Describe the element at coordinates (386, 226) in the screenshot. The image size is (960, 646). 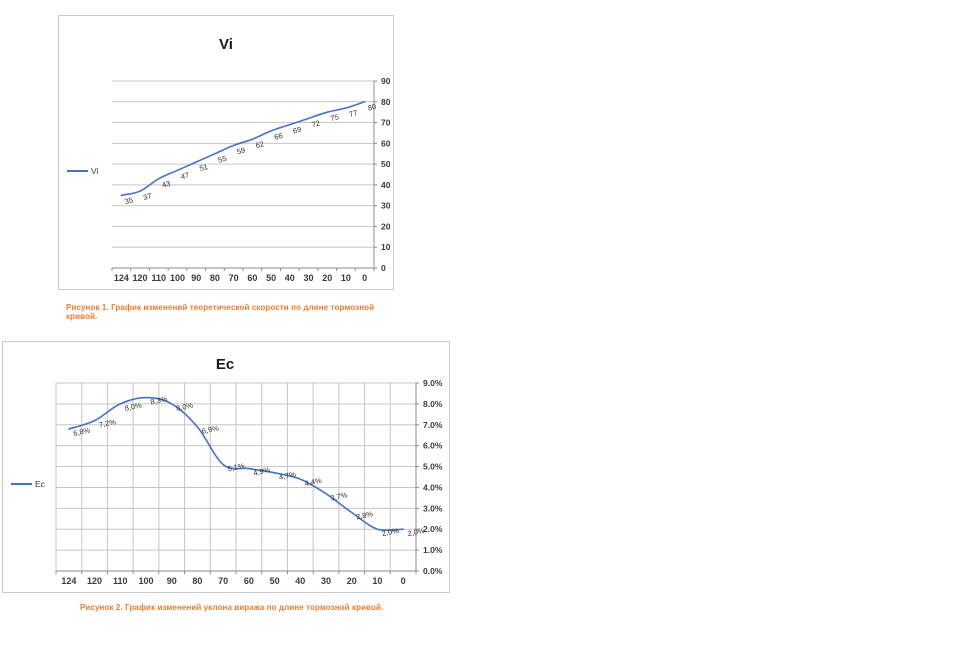
I see `y-tick-label: 20` at that location.